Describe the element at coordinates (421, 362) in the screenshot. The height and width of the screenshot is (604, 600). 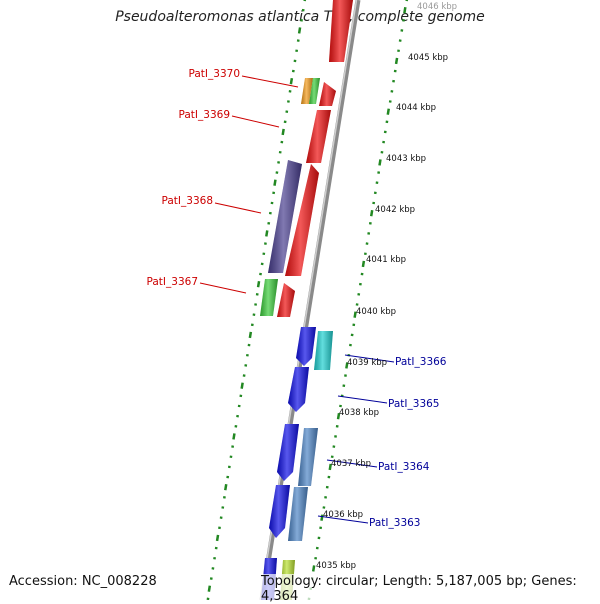
I see `gene-label-3366: PatI_3366` at that location.